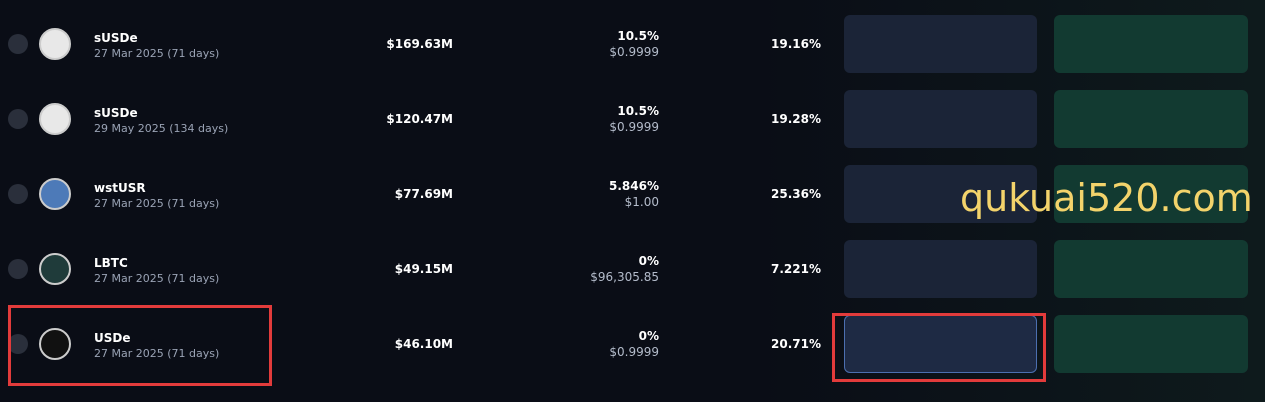 The image size is (1265, 402). What do you see at coordinates (796, 194) in the screenshot?
I see `implied-apy: 25.36%` at bounding box center [796, 194].